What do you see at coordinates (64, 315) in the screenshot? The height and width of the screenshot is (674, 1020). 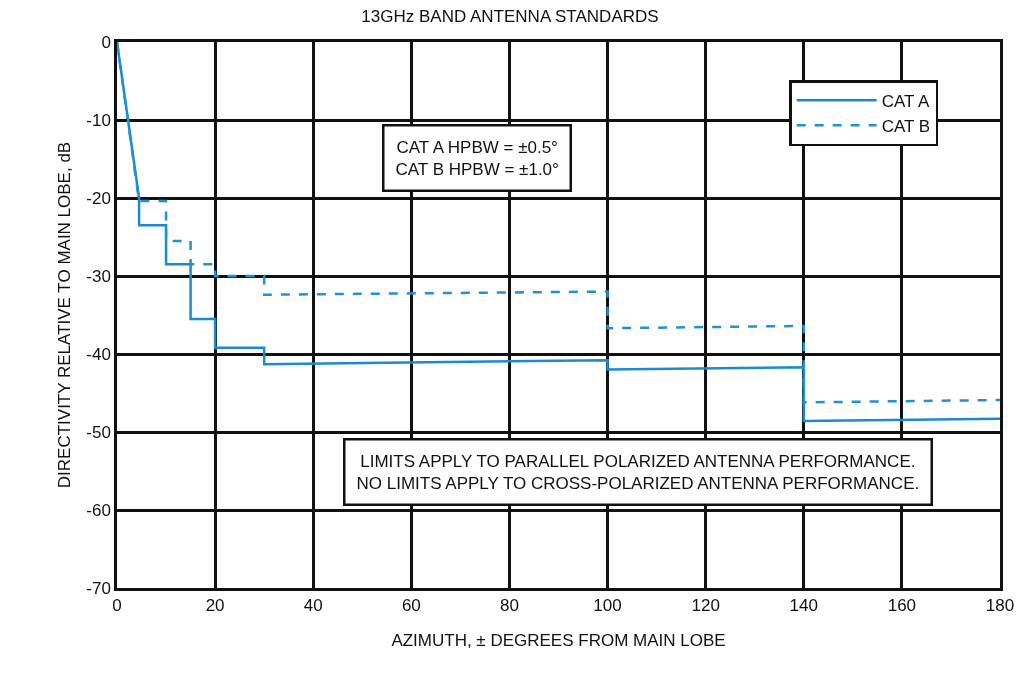 I see `y-axis-title: DIRECTIVITY RELATIVE TO MAIN LOBE, dB` at bounding box center [64, 315].